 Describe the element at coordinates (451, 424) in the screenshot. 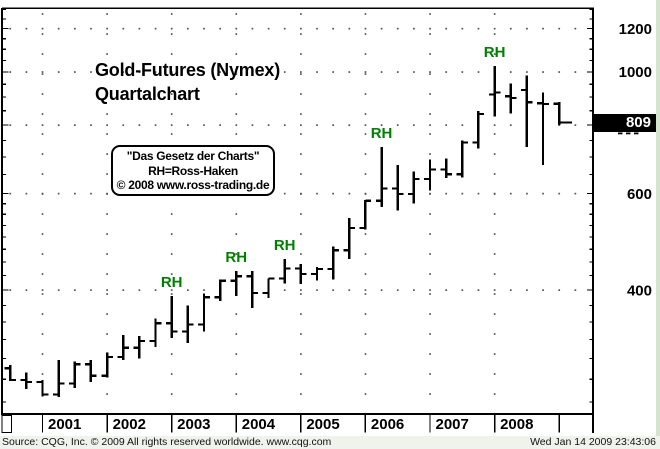

I see `x-axis-year-label: 2007` at that location.